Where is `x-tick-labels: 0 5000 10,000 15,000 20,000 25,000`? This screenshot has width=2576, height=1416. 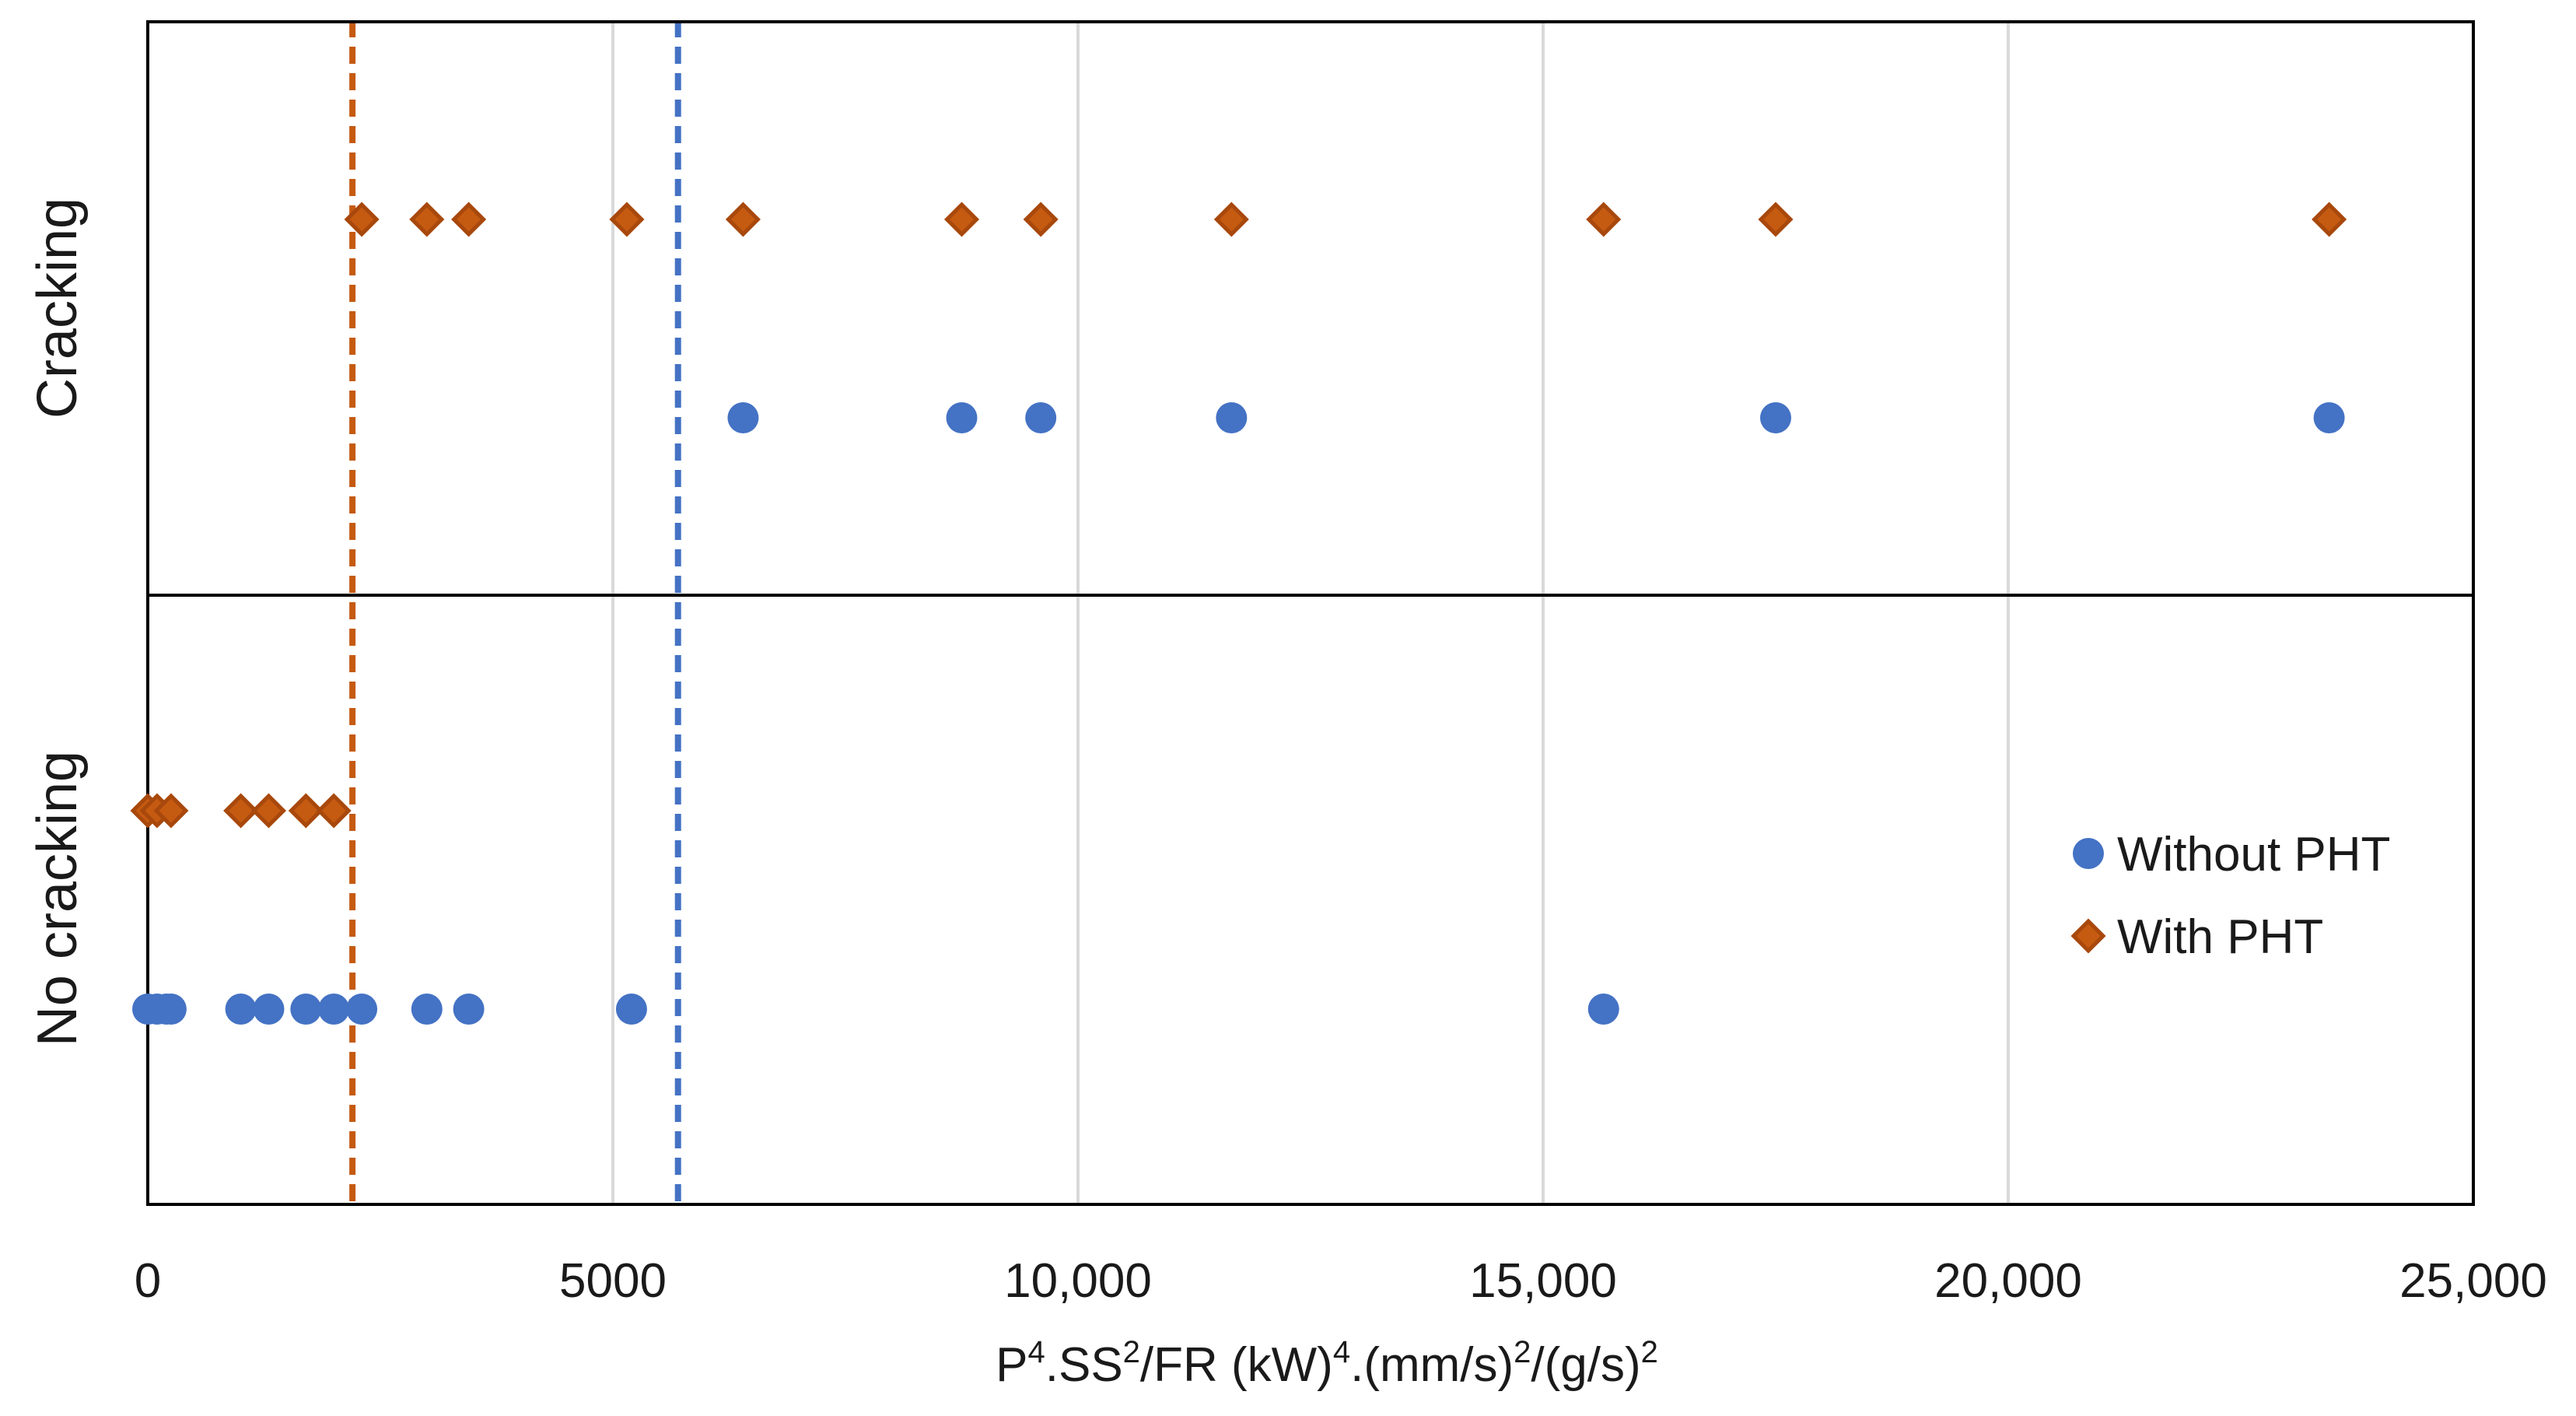
x-tick-labels: 0 5000 10,000 15,000 20,000 25,000 is located at coordinates (1341, 1281).